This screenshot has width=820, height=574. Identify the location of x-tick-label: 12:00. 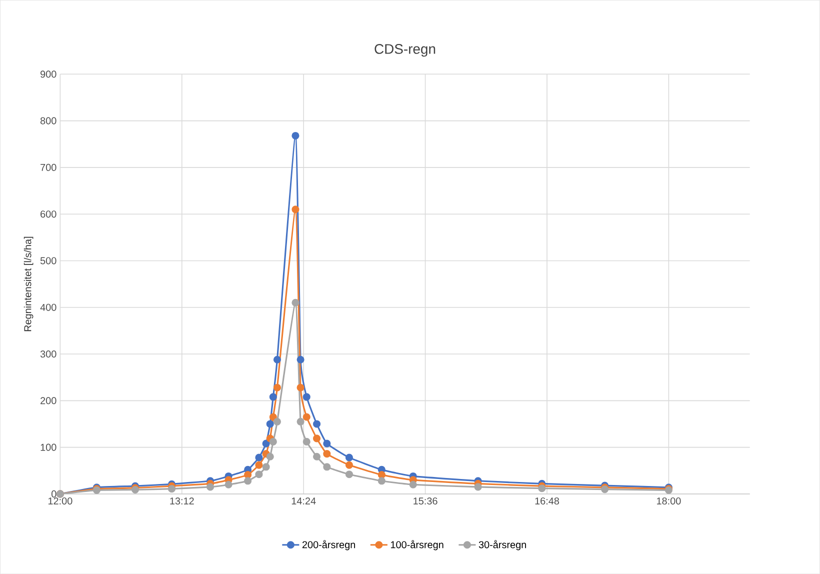
(60, 500).